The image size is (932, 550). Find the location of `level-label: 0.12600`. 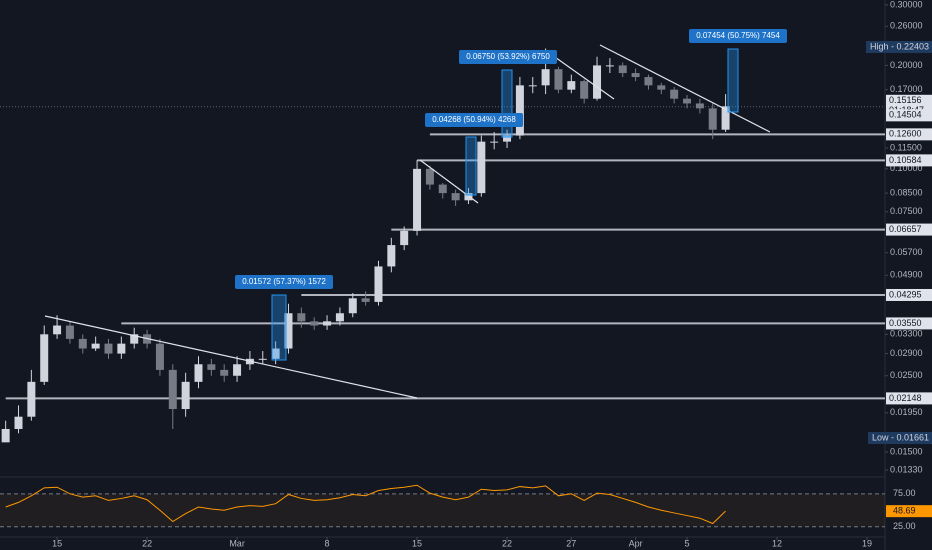

level-label: 0.12600 is located at coordinates (905, 134).